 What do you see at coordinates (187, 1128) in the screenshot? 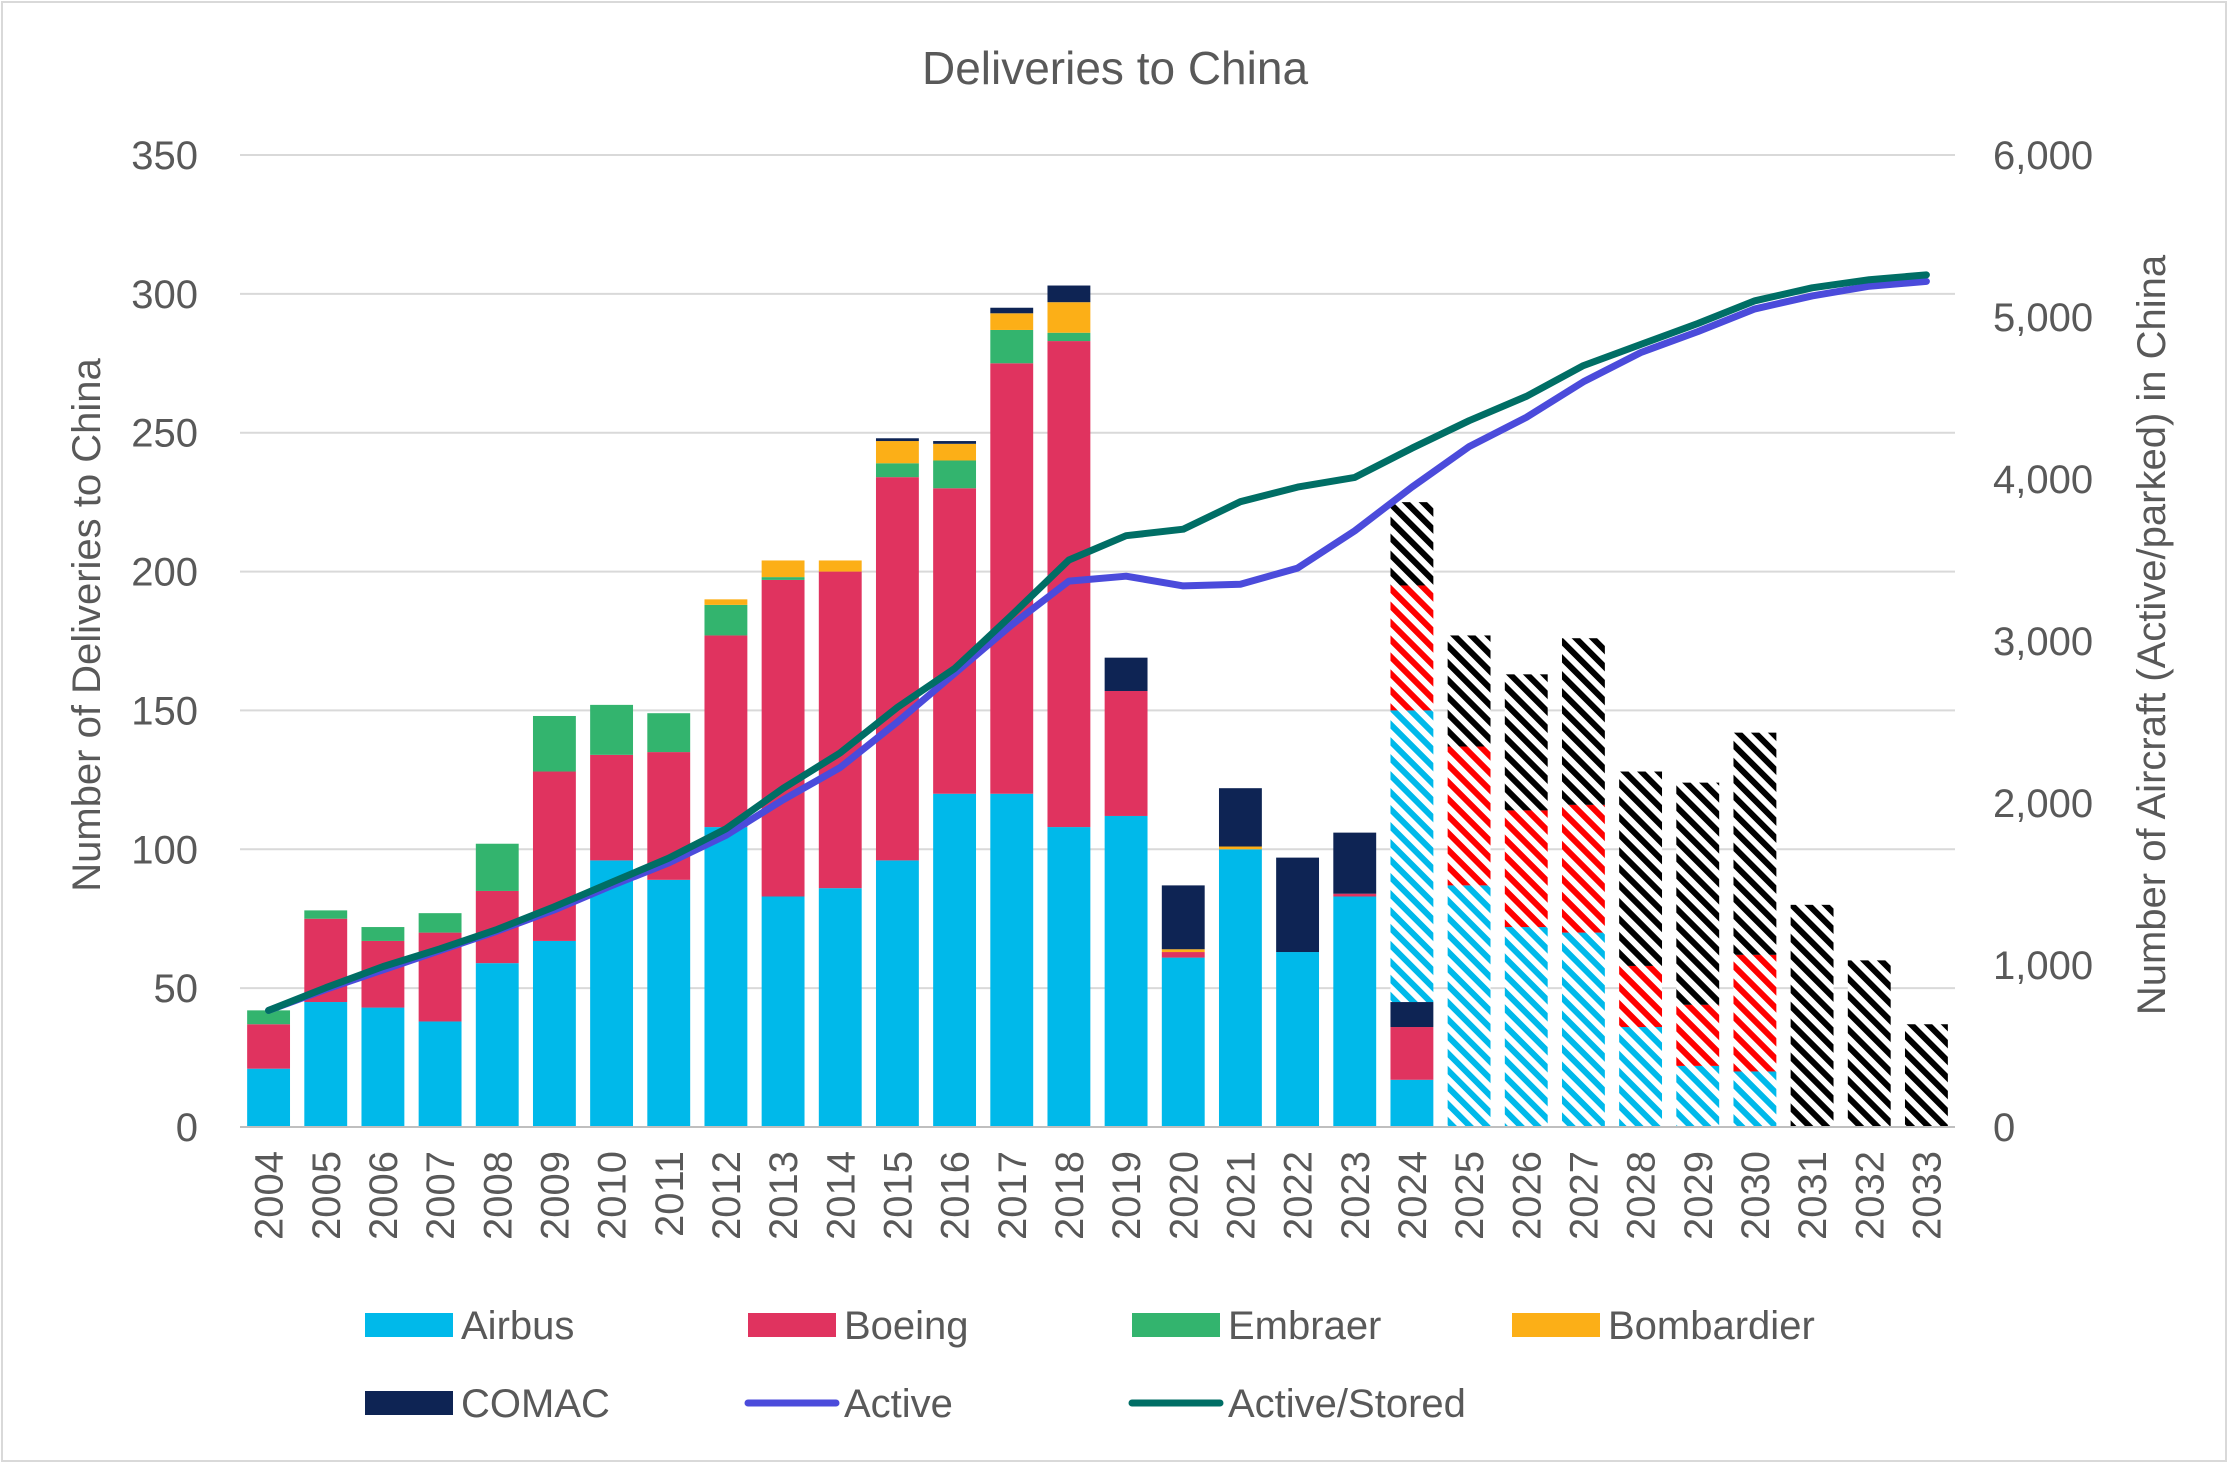
I see `y-tick-label: 0` at bounding box center [187, 1128].